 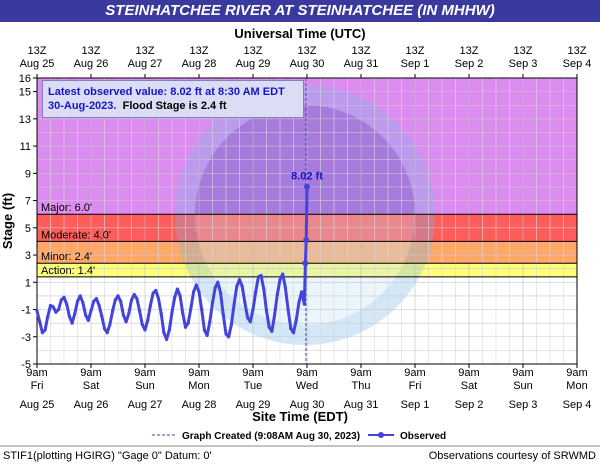 I want to click on latest-line-2-date: 30-Aug-2023., so click(x=82, y=106).